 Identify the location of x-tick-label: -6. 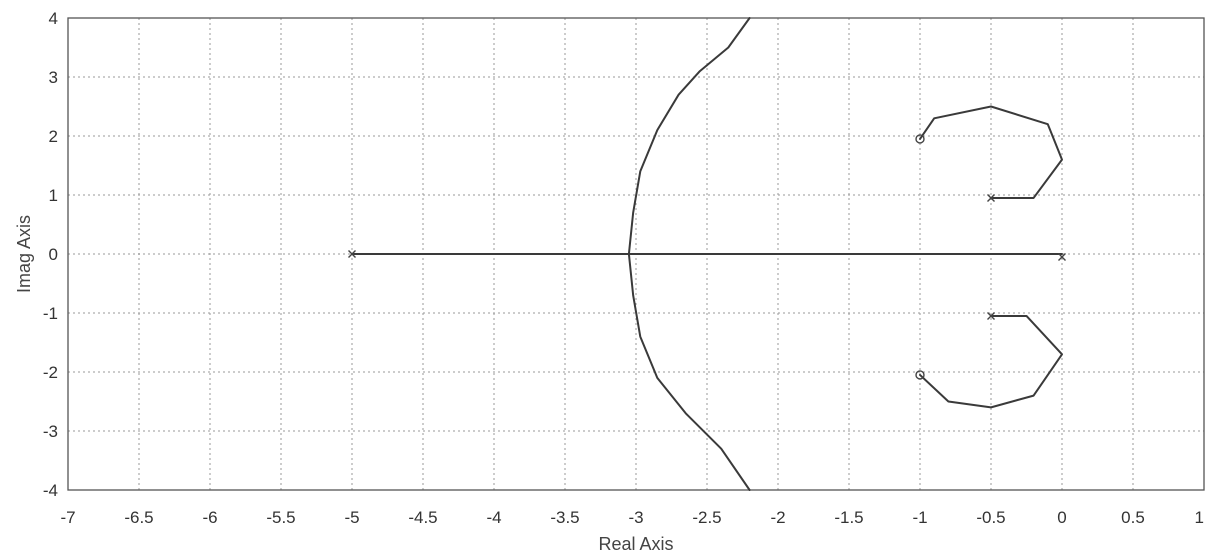
(209, 517).